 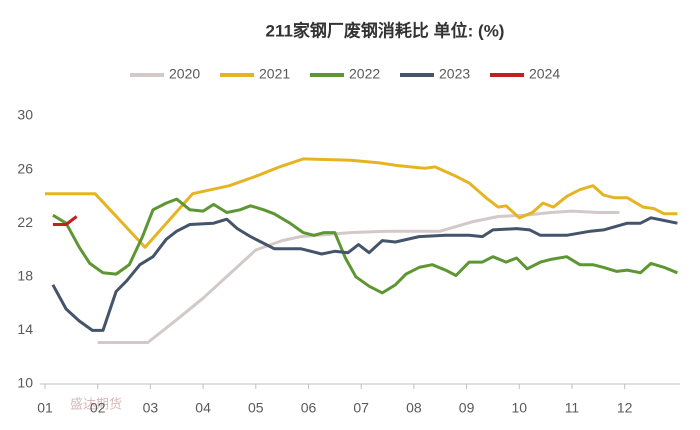 What do you see at coordinates (361, 408) in the screenshot?
I see `x-tick-label: 07` at bounding box center [361, 408].